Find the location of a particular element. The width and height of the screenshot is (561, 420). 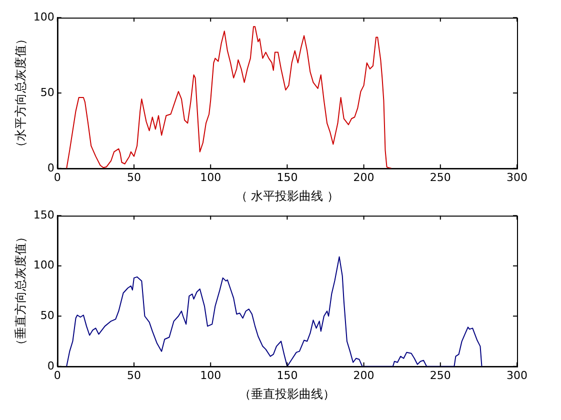

y-axis-title: （垂直方向总灰度值） is located at coordinates (20, 291).